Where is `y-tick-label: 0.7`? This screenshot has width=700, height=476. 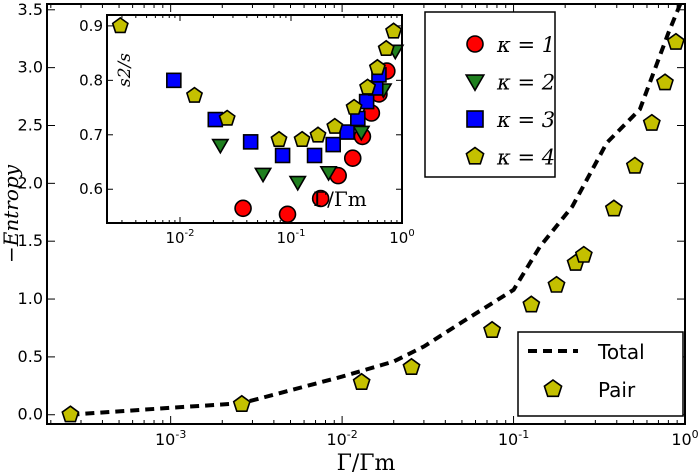
y-tick-label: 0.7 is located at coordinates (91, 135).